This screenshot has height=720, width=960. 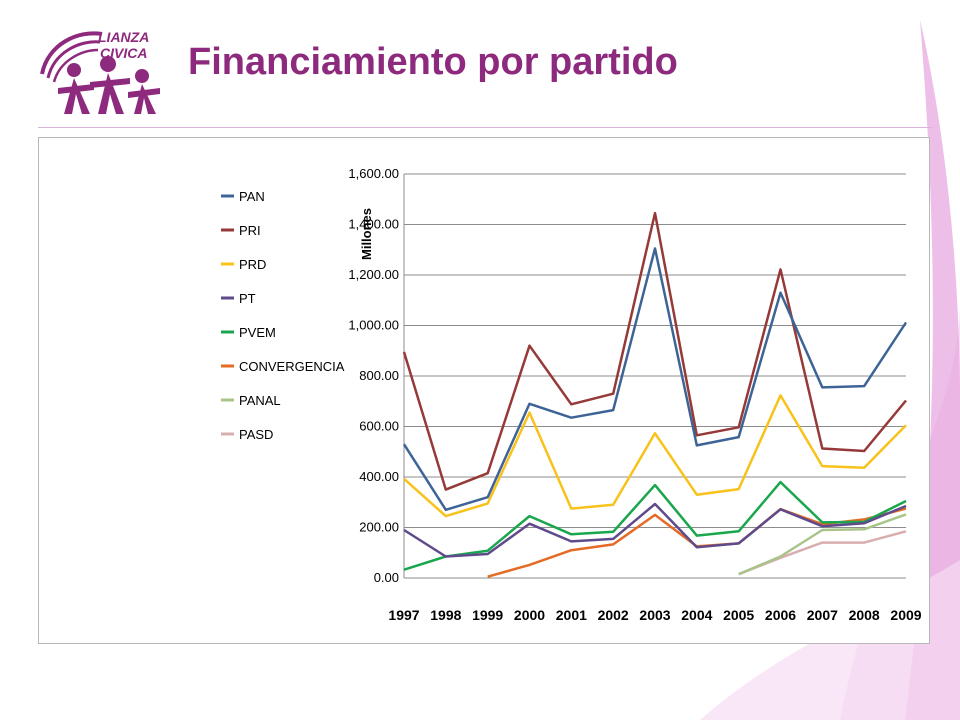 I want to click on y-tick-label: 1,600.00, so click(x=373, y=173).